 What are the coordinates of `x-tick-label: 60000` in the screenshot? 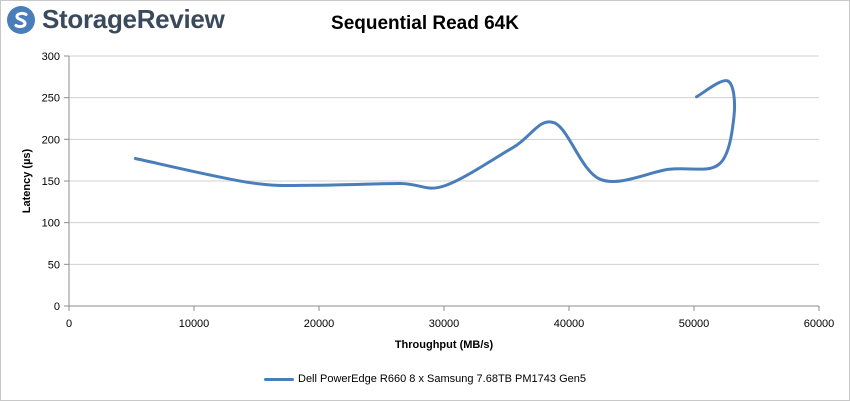 It's located at (819, 324).